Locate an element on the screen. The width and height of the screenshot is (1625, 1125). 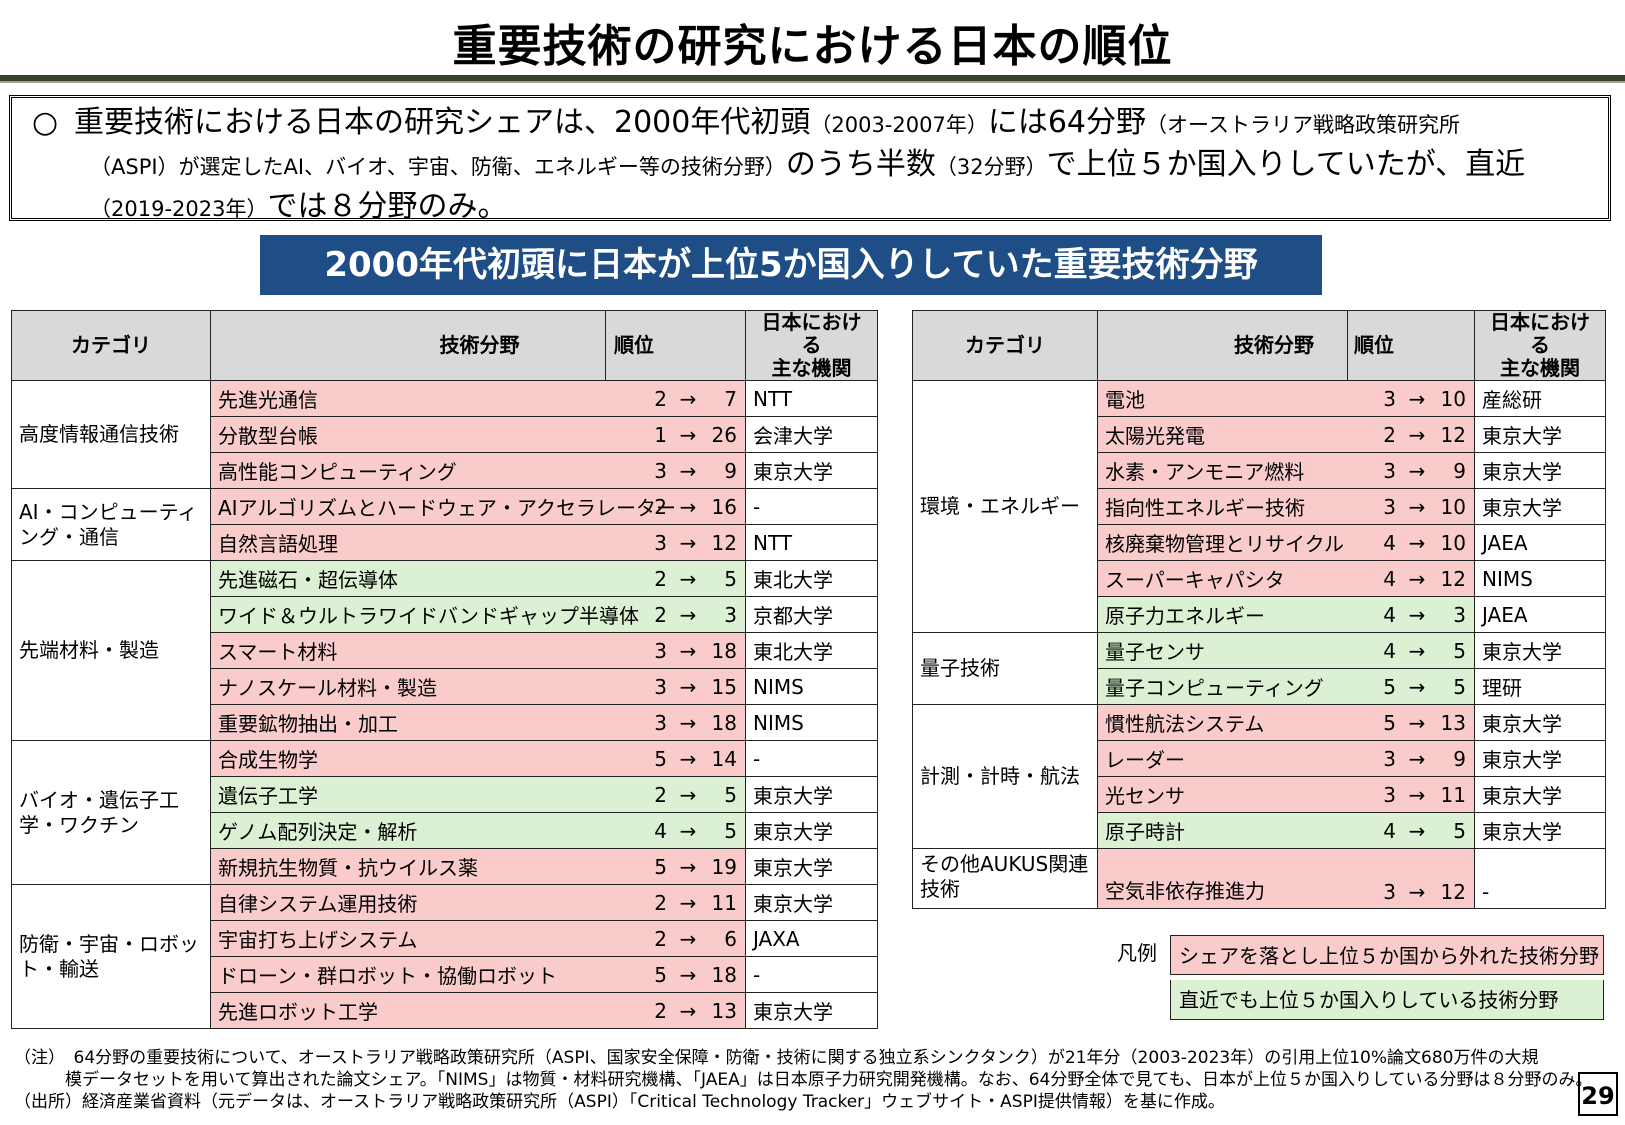
category-cell: 環境・エネルギー is located at coordinates (1005, 506).